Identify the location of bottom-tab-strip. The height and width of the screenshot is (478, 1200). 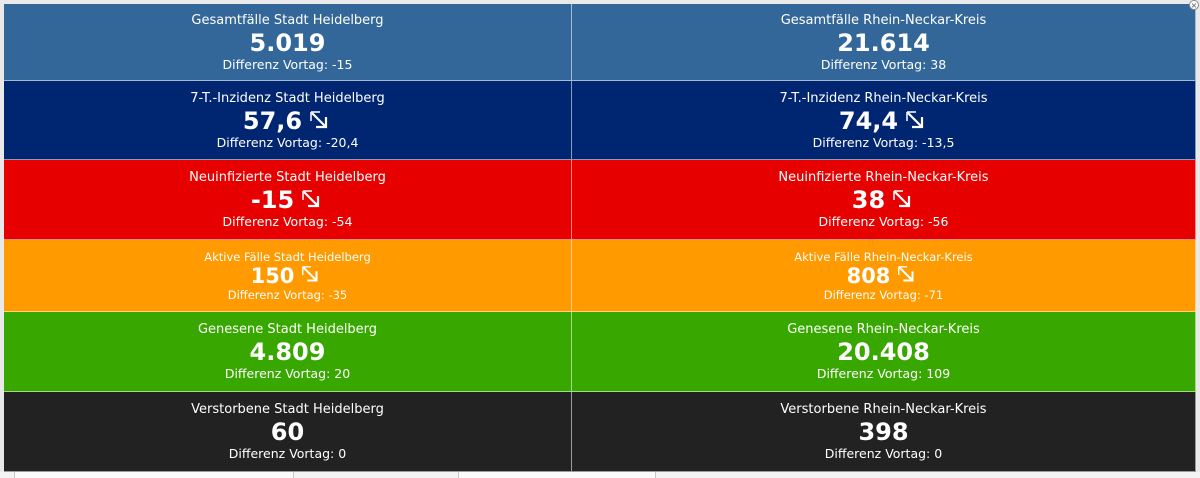
(600, 475).